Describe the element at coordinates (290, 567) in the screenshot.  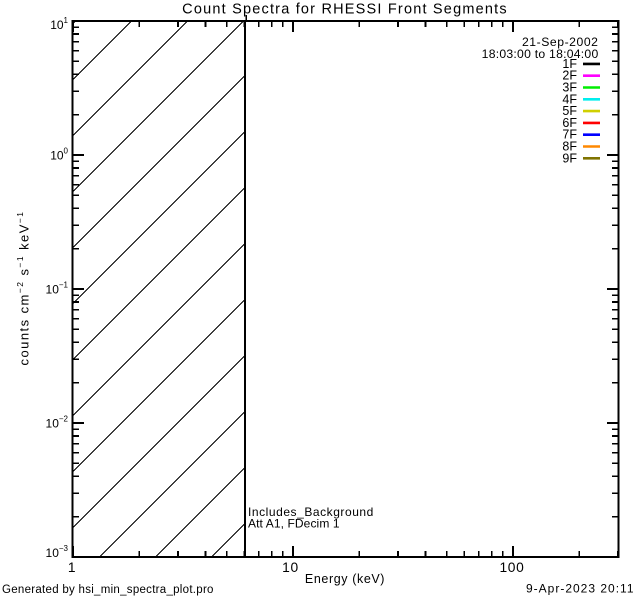
I see `svg-text: 10` at that location.